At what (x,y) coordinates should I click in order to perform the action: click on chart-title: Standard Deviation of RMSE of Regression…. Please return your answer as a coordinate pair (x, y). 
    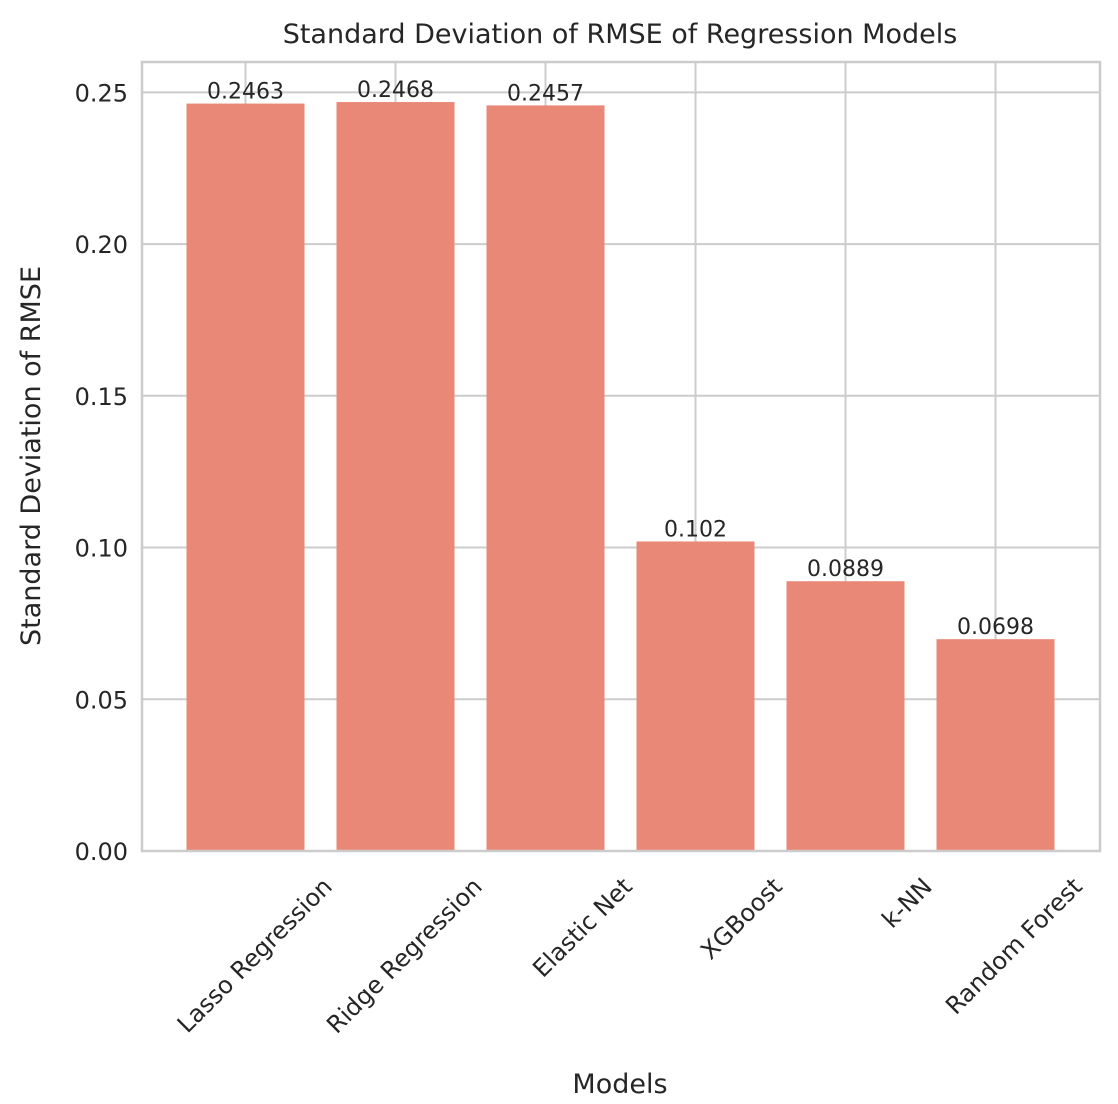
    Looking at the image, I should click on (620, 34).